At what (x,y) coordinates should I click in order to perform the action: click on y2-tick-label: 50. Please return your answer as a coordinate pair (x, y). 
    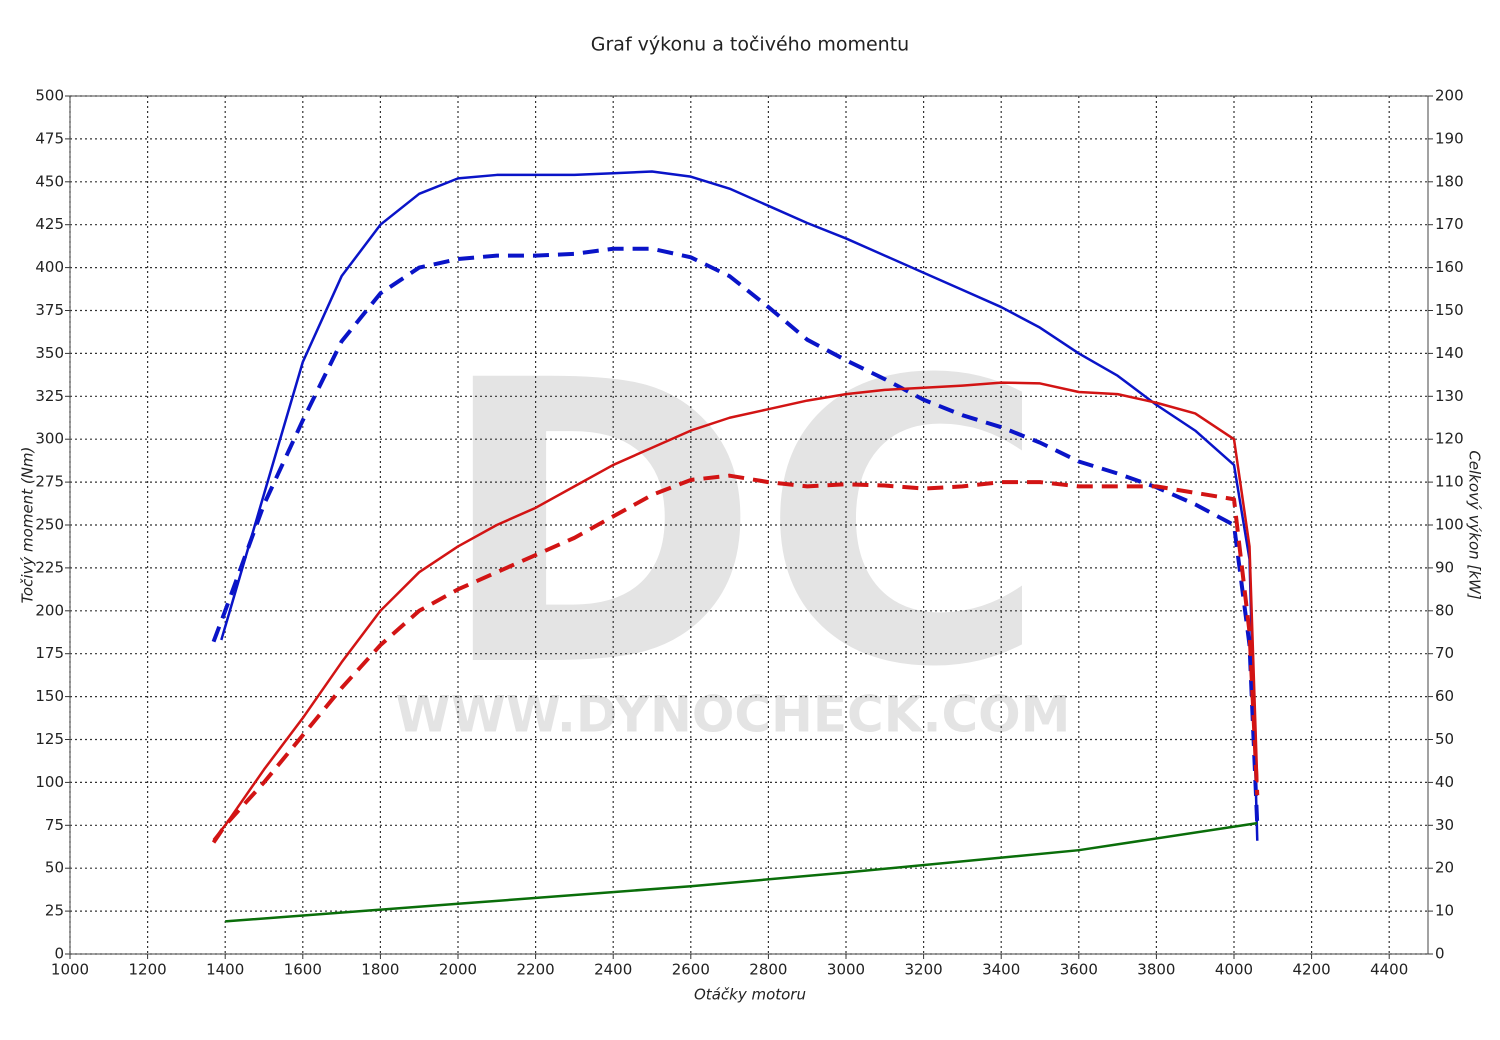
    Looking at the image, I should click on (1444, 739).